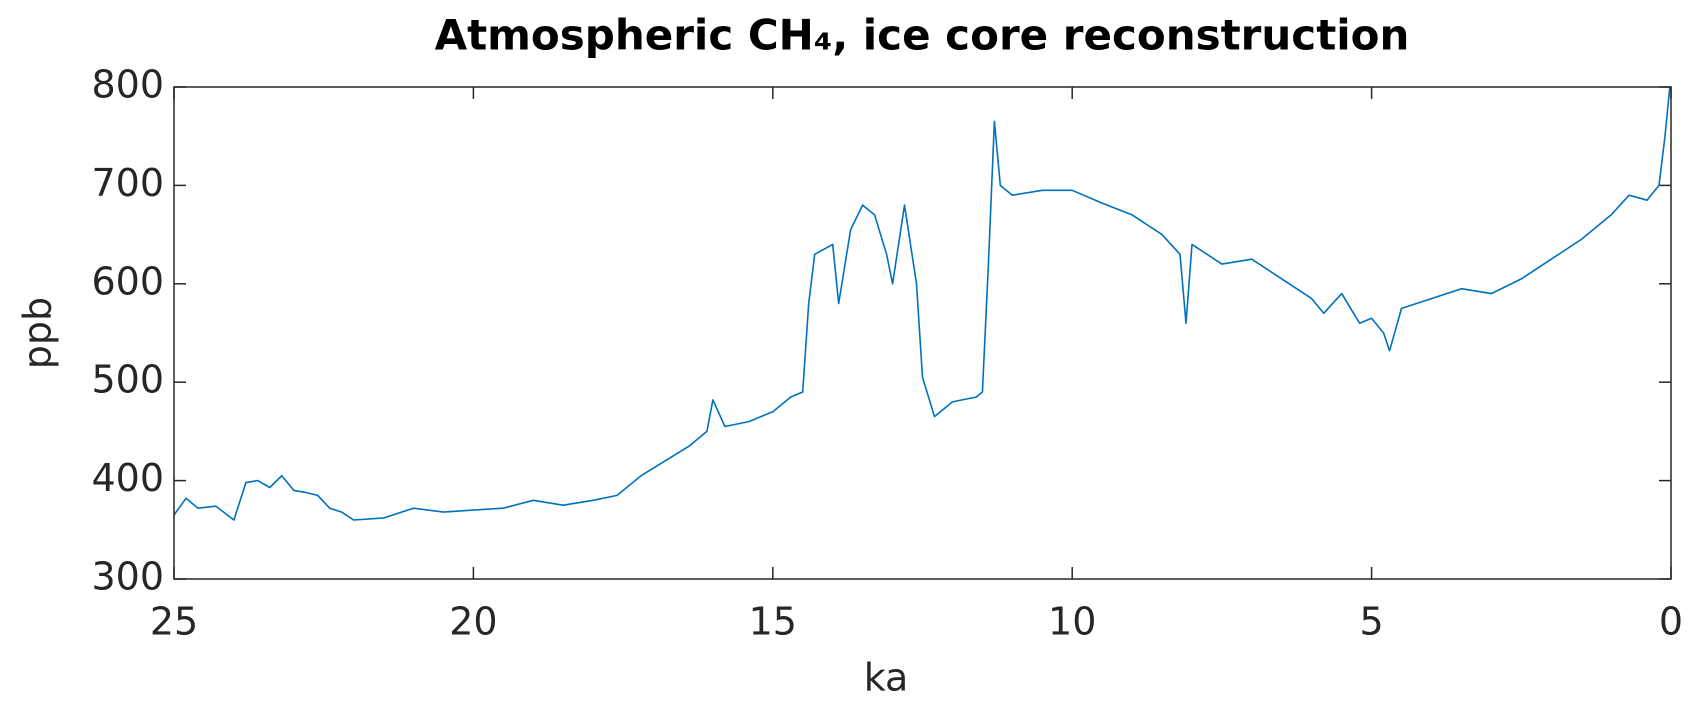 This screenshot has height=712, width=1698. Describe the element at coordinates (174, 622) in the screenshot. I see `x-tick-label: 25` at that location.